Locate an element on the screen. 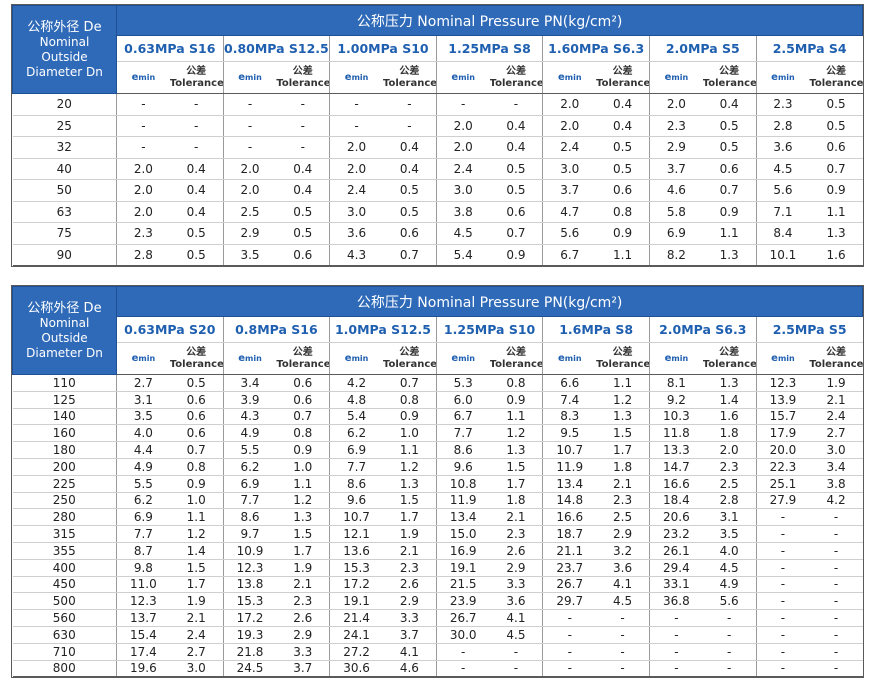 The height and width of the screenshot is (689, 876). tolerance-cell: 2.9 is located at coordinates (409, 601).